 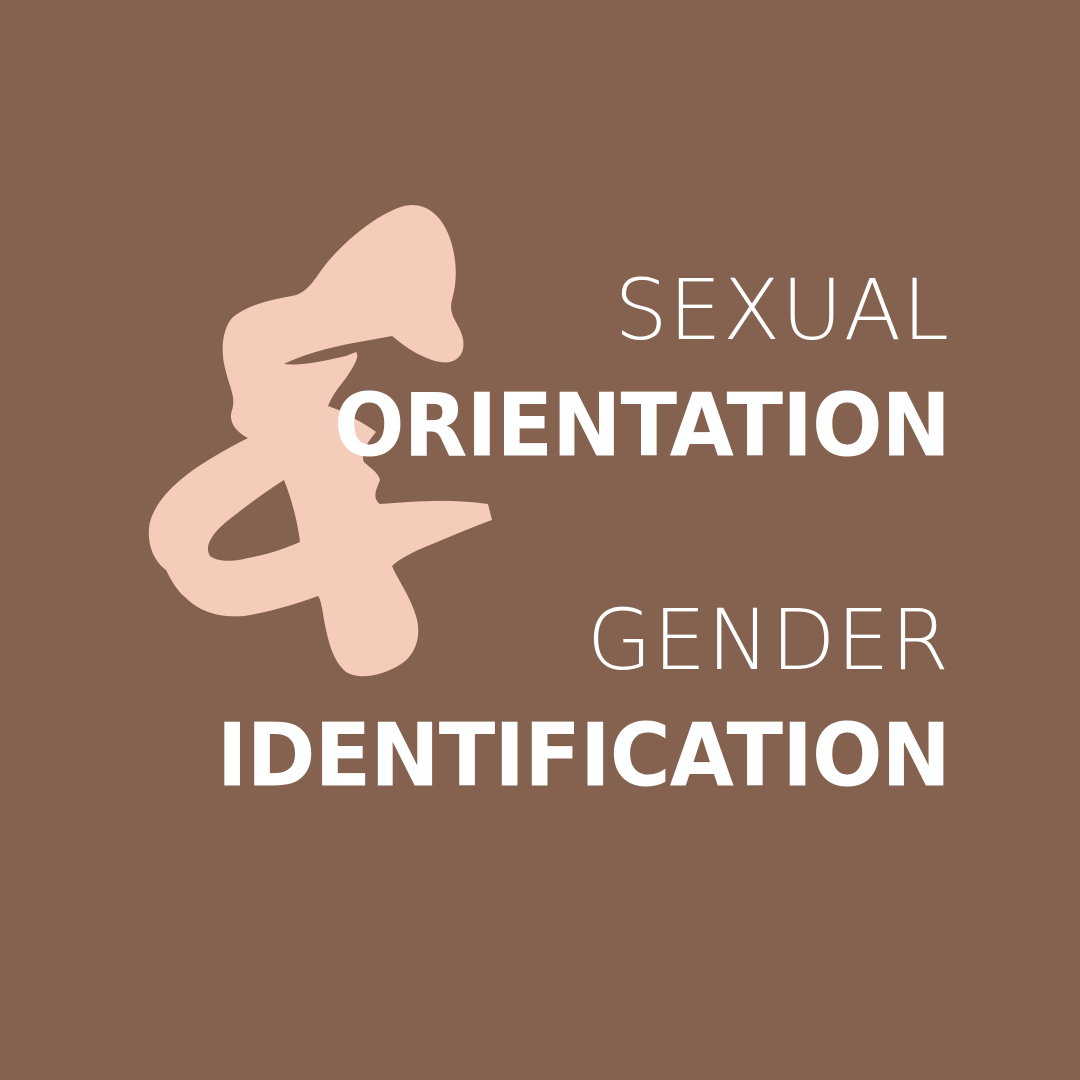 I want to click on ampersand-stroke, so click(x=320, y=441).